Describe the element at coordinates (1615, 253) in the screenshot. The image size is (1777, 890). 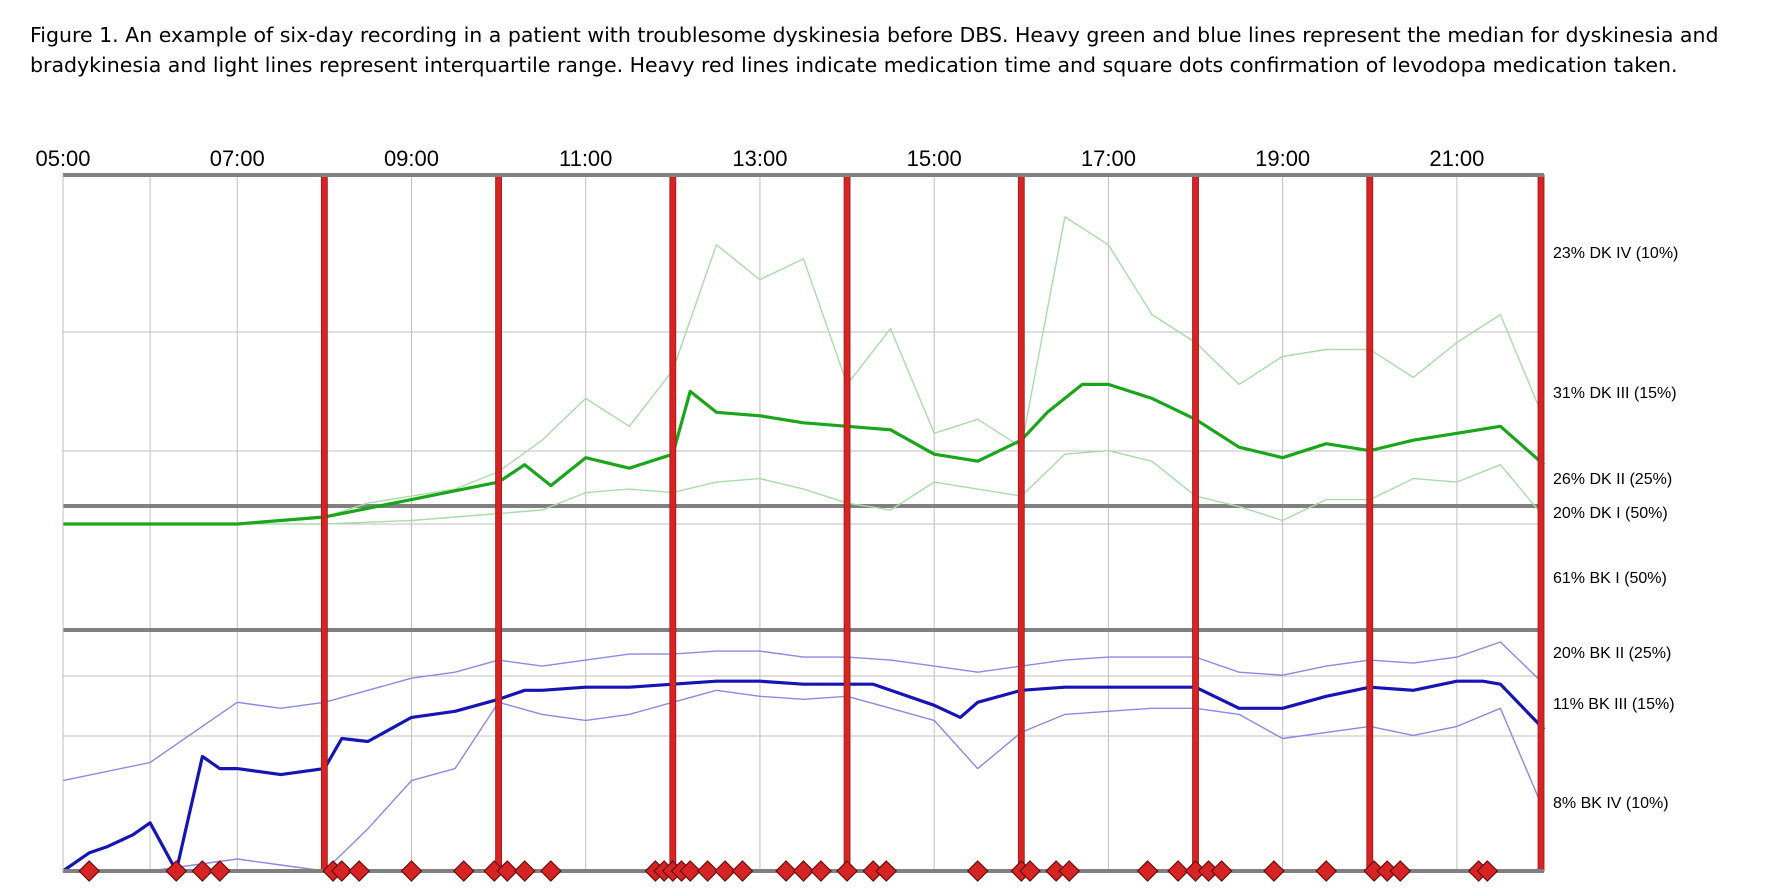
I see `dk-level-label: 23% DK IV (10%)` at that location.